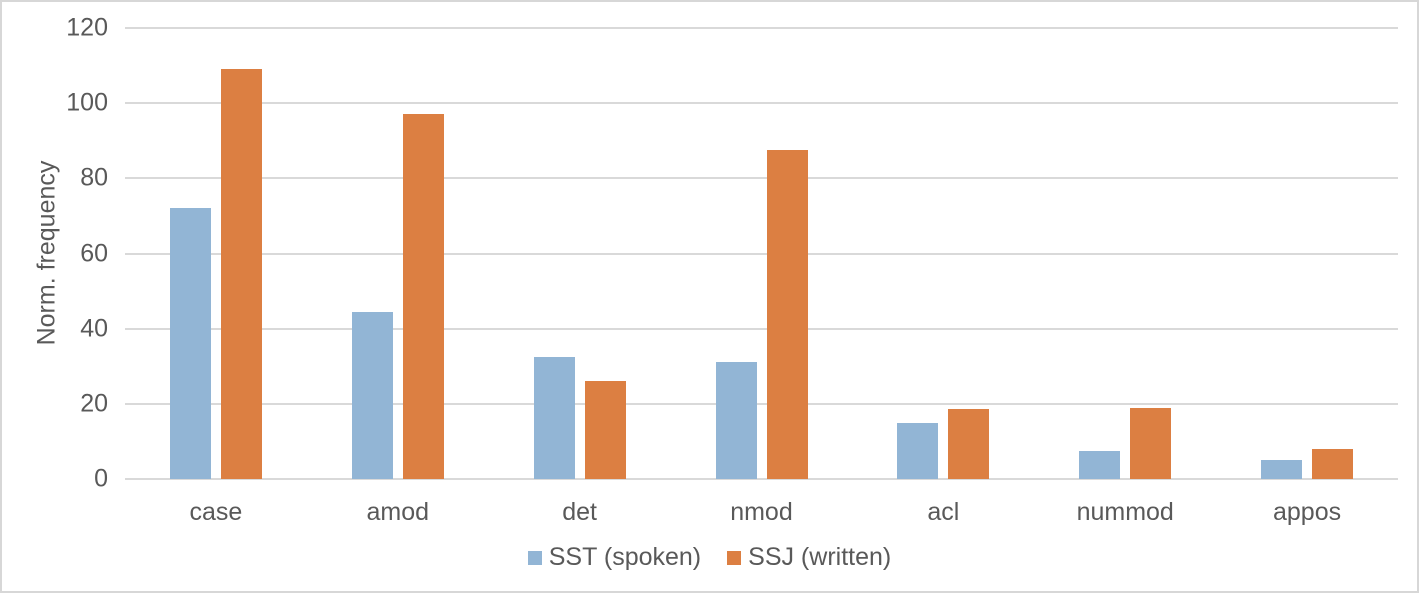  I want to click on xcat-label-amod: amod, so click(398, 512).